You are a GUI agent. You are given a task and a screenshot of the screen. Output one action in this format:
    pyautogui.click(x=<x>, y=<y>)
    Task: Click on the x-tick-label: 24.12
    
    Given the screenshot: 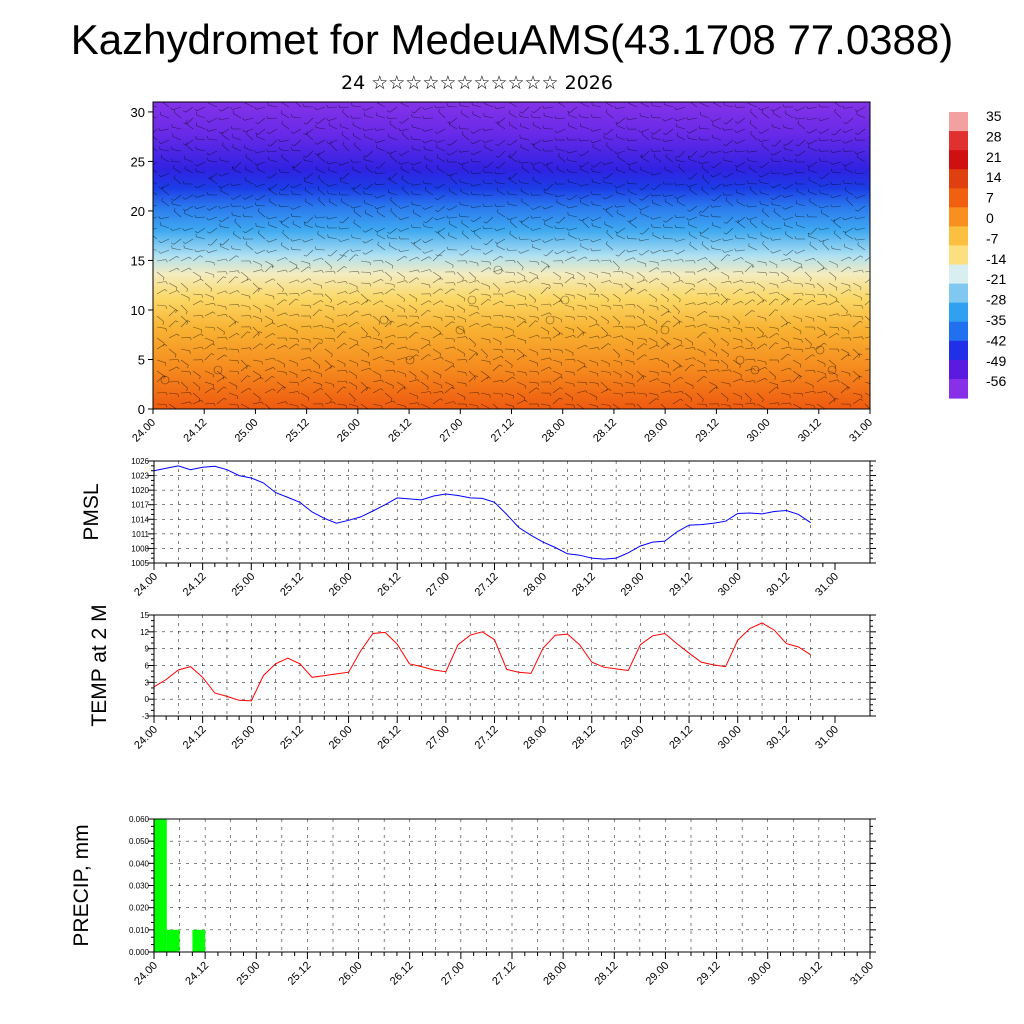 What is the action you would take?
    pyautogui.click(x=195, y=431)
    